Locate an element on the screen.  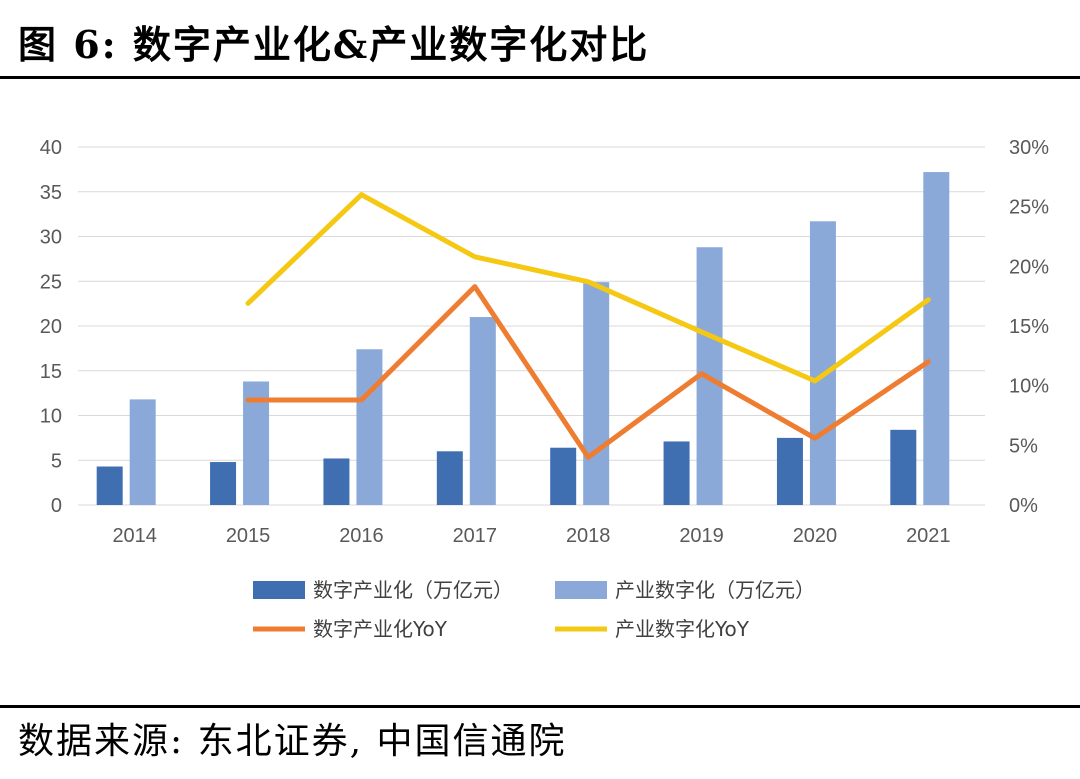
right-tick-label: 5% is located at coordinates (1023, 446).